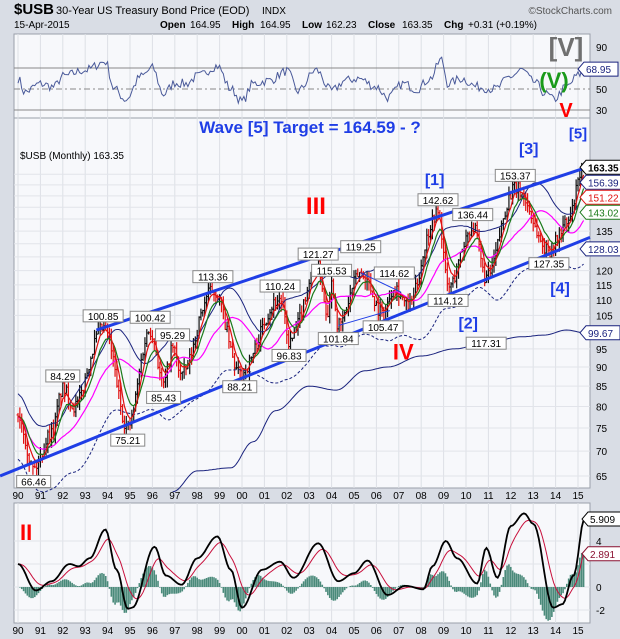  Describe the element at coordinates (130, 496) in the screenshot. I see `x-tick-label: 95` at that location.